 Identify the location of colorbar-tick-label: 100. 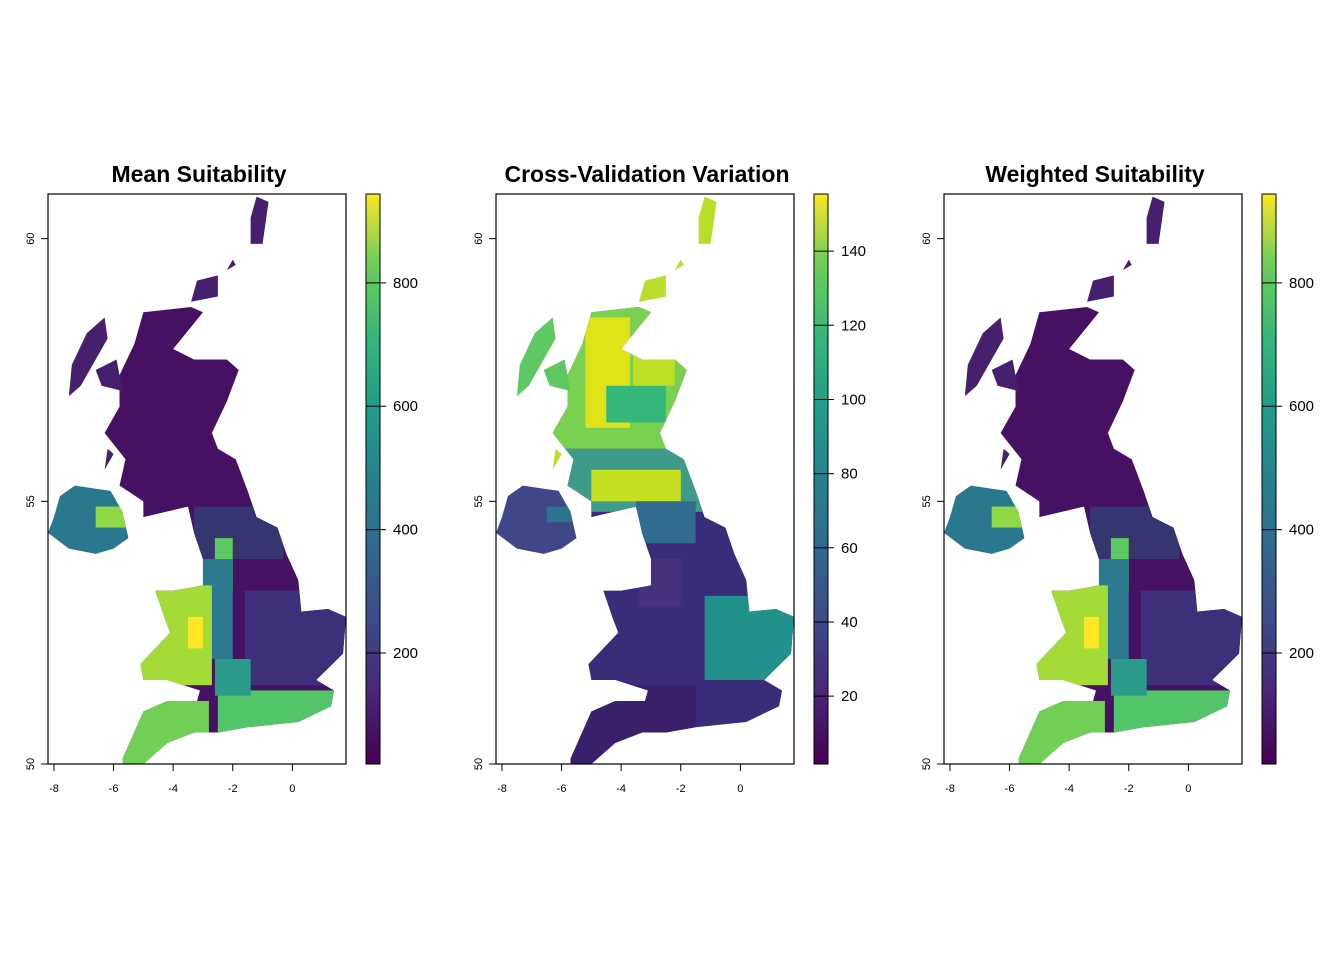
(853, 399).